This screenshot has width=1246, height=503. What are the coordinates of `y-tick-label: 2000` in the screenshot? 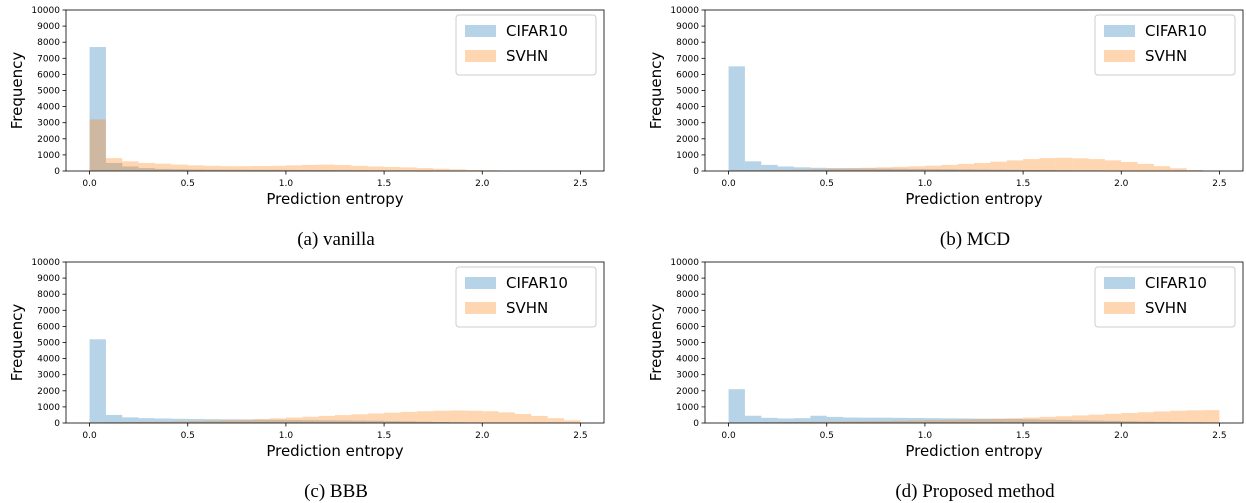 It's located at (48, 392).